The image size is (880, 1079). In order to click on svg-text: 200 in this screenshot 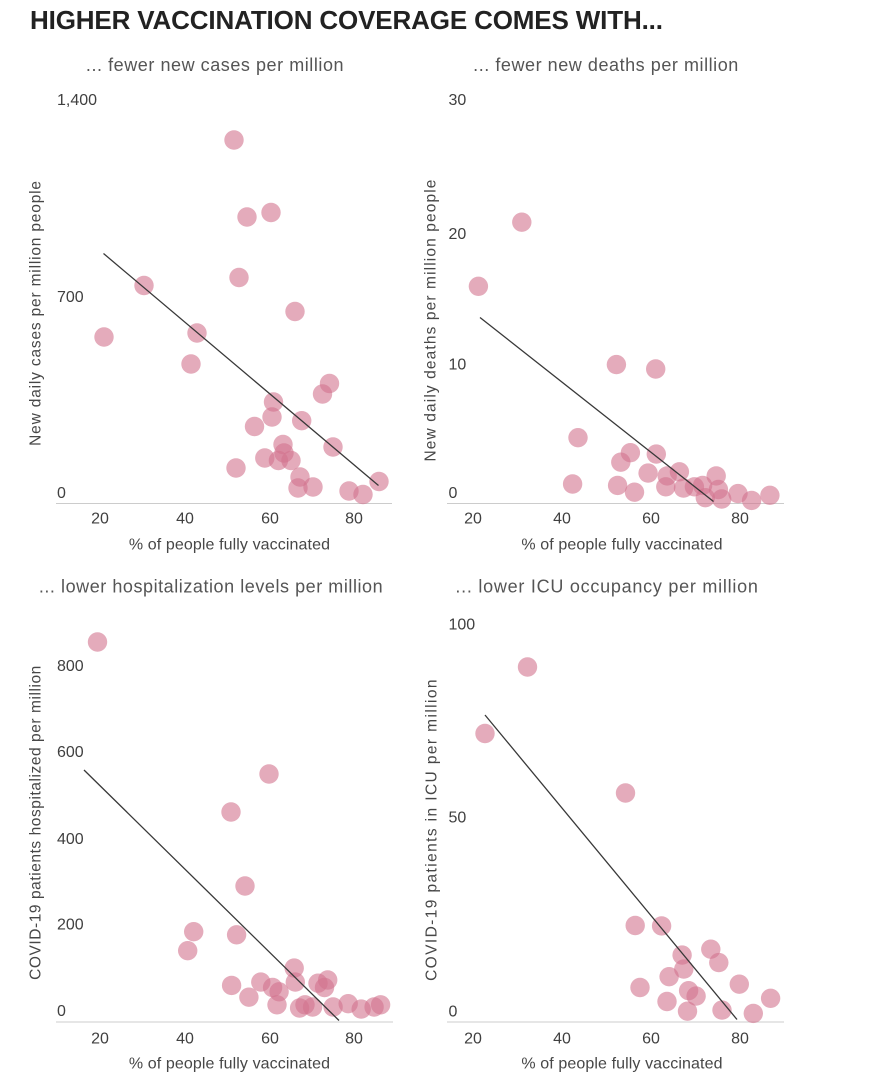, I will do `click(70, 924)`.